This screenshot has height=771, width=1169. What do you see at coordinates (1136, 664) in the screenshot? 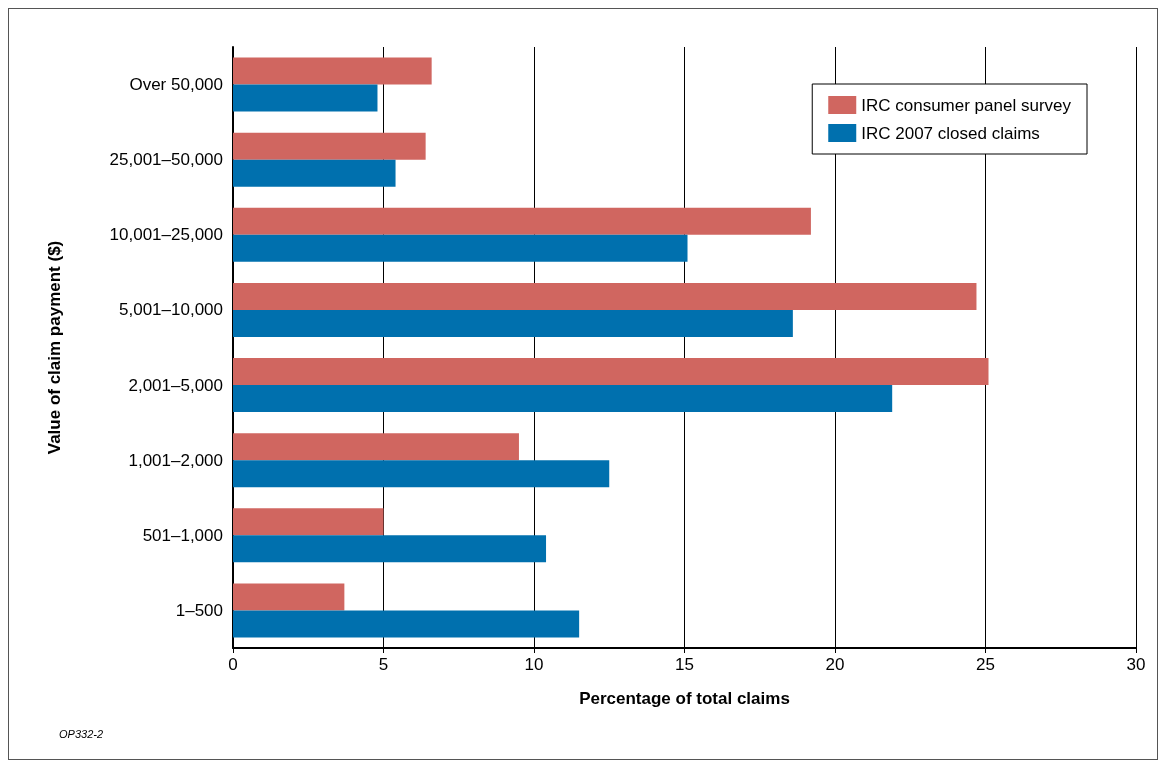
I see `x-tick-label: 30` at bounding box center [1136, 664].